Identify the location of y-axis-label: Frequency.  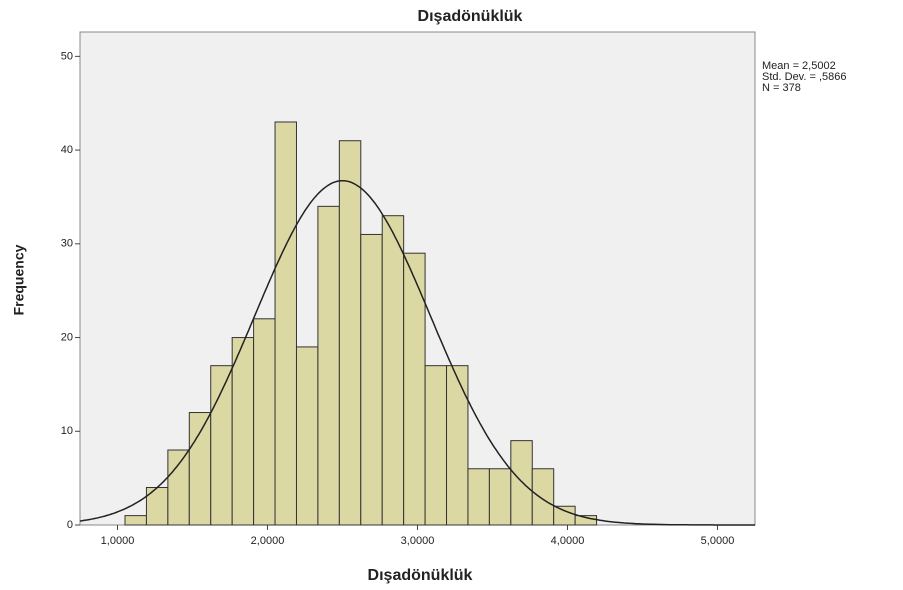
(19, 279).